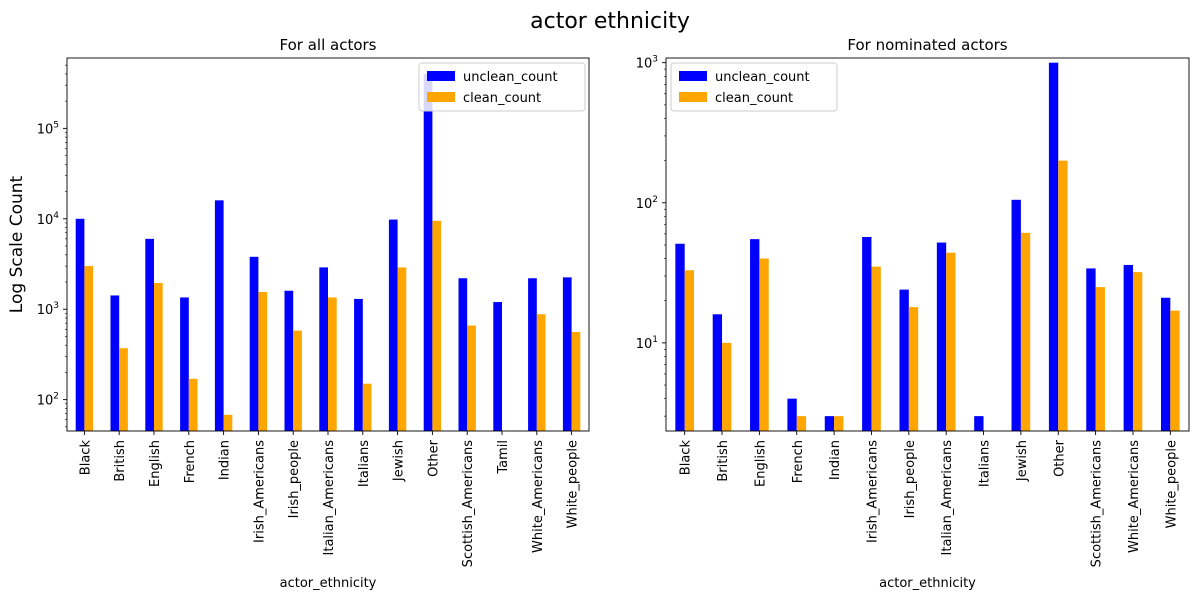  I want to click on bar-clean_count-White_Americans, so click(1137, 351).